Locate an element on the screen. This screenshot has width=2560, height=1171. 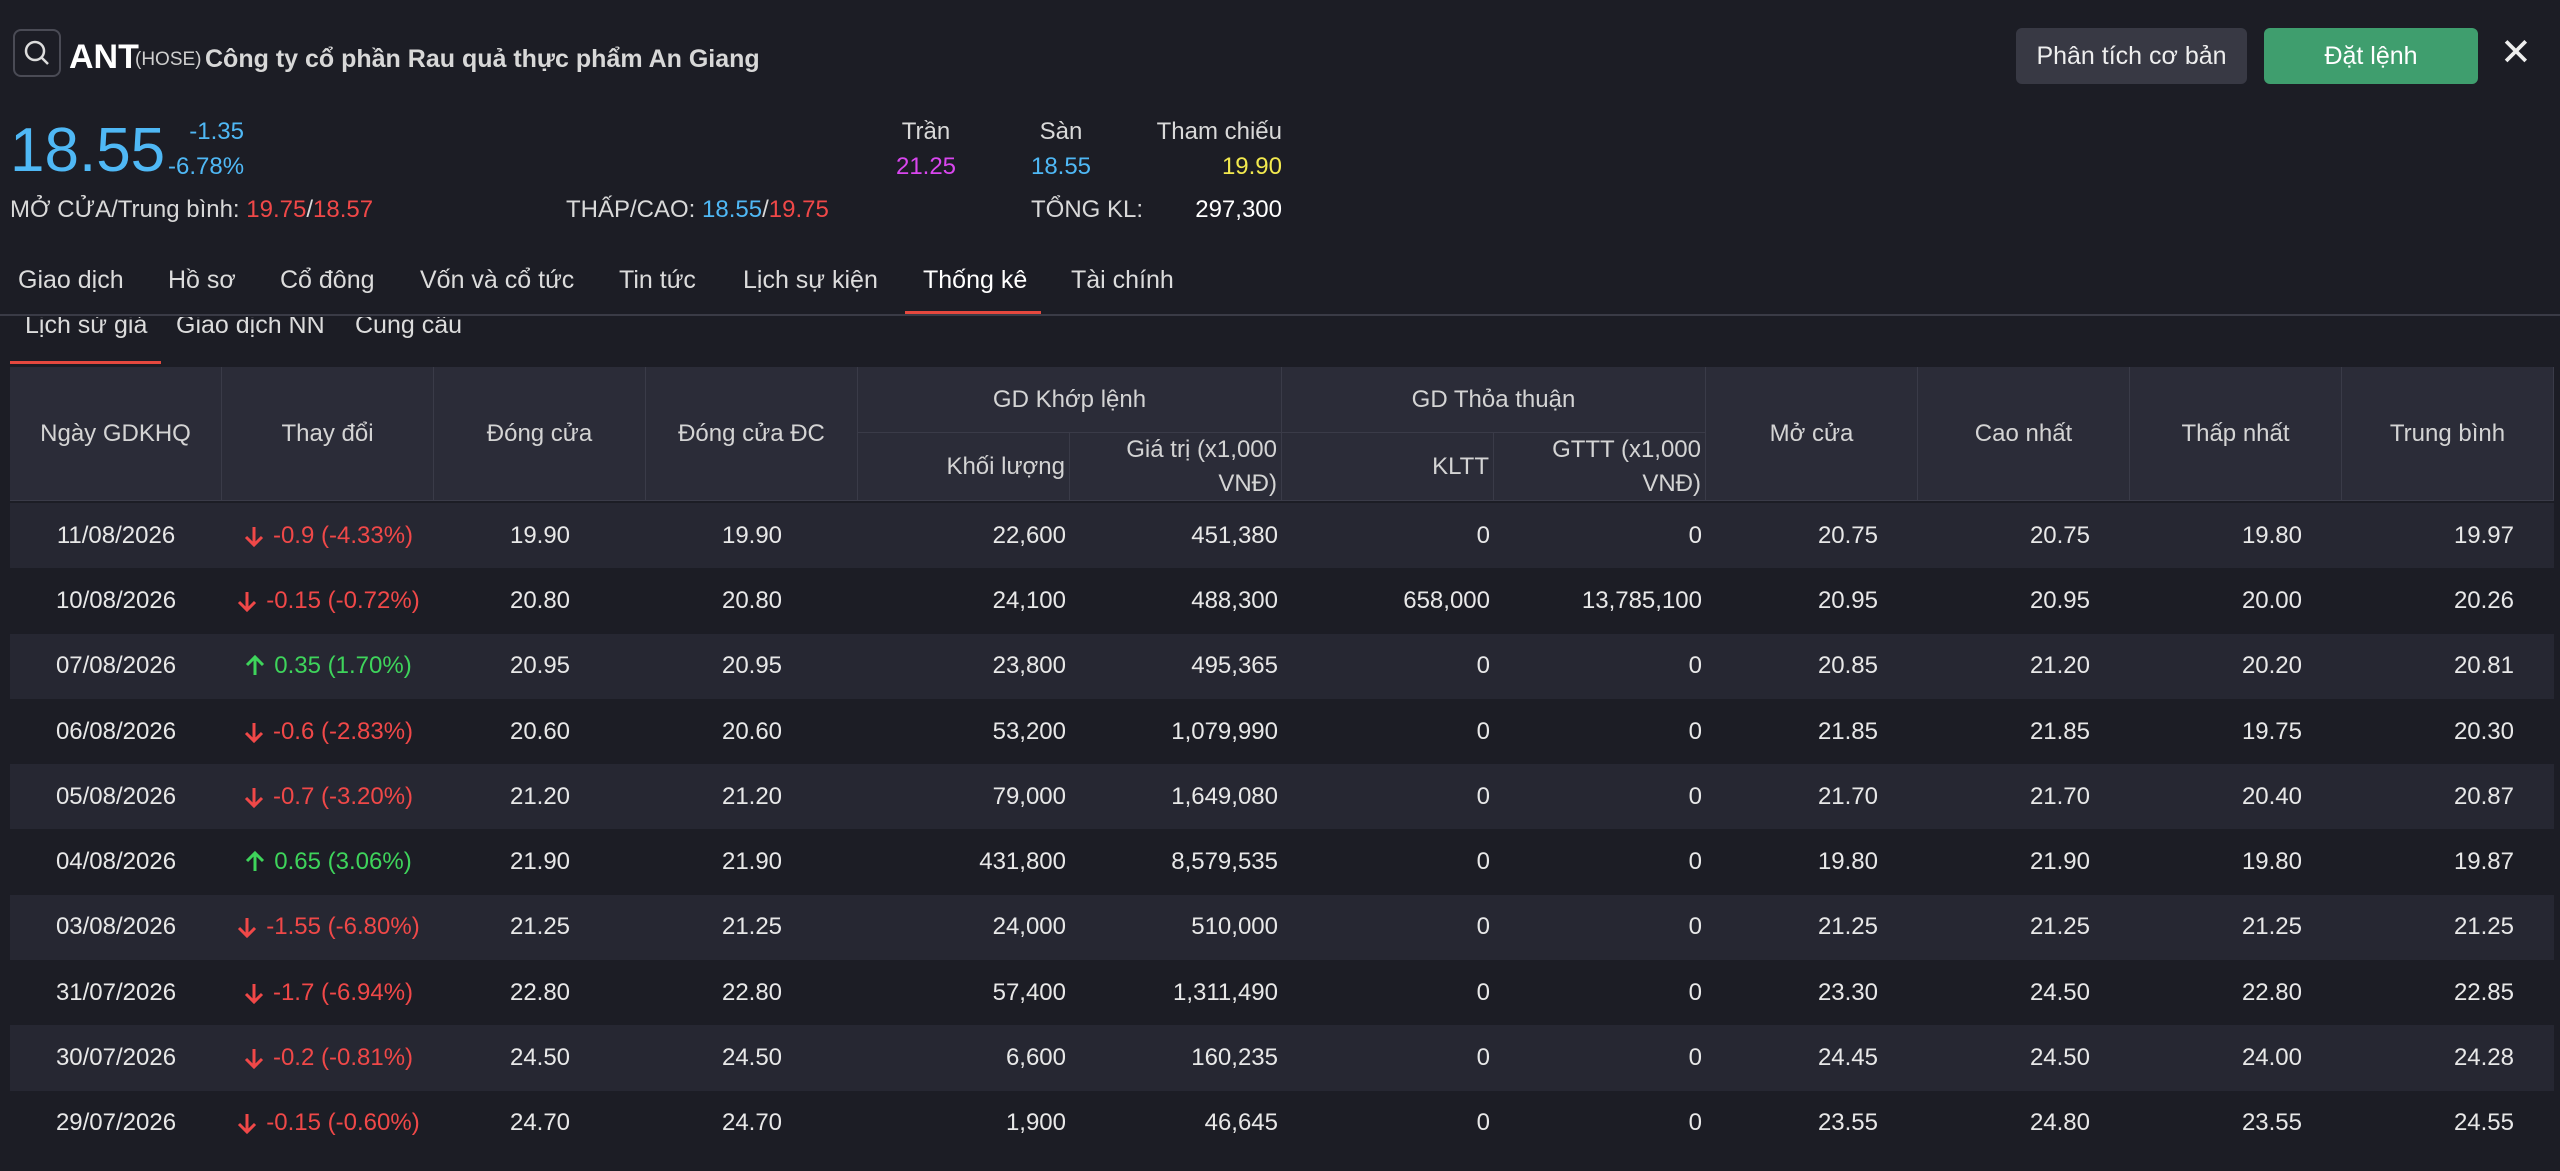
price-change: -1.35 is located at coordinates (216, 131).